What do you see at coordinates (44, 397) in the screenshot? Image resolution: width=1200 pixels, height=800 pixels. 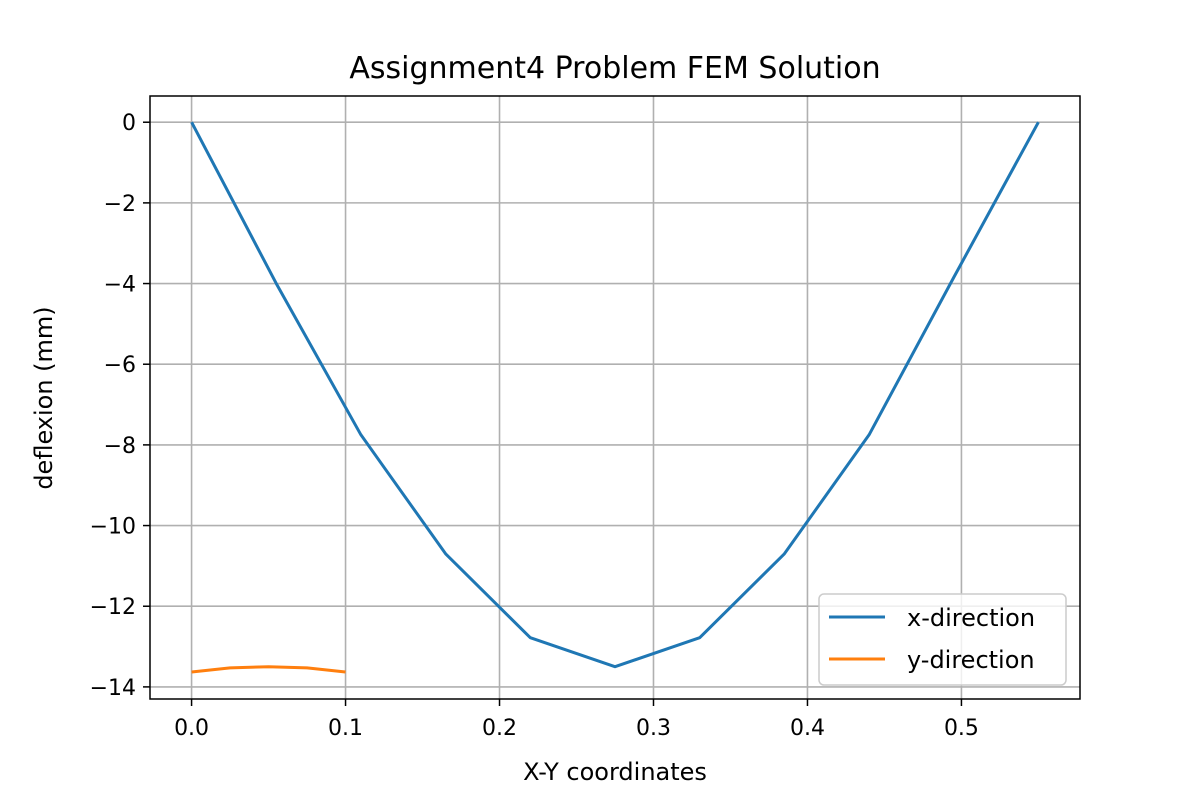 I see `y-axis-label: deflexion (mm)` at bounding box center [44, 397].